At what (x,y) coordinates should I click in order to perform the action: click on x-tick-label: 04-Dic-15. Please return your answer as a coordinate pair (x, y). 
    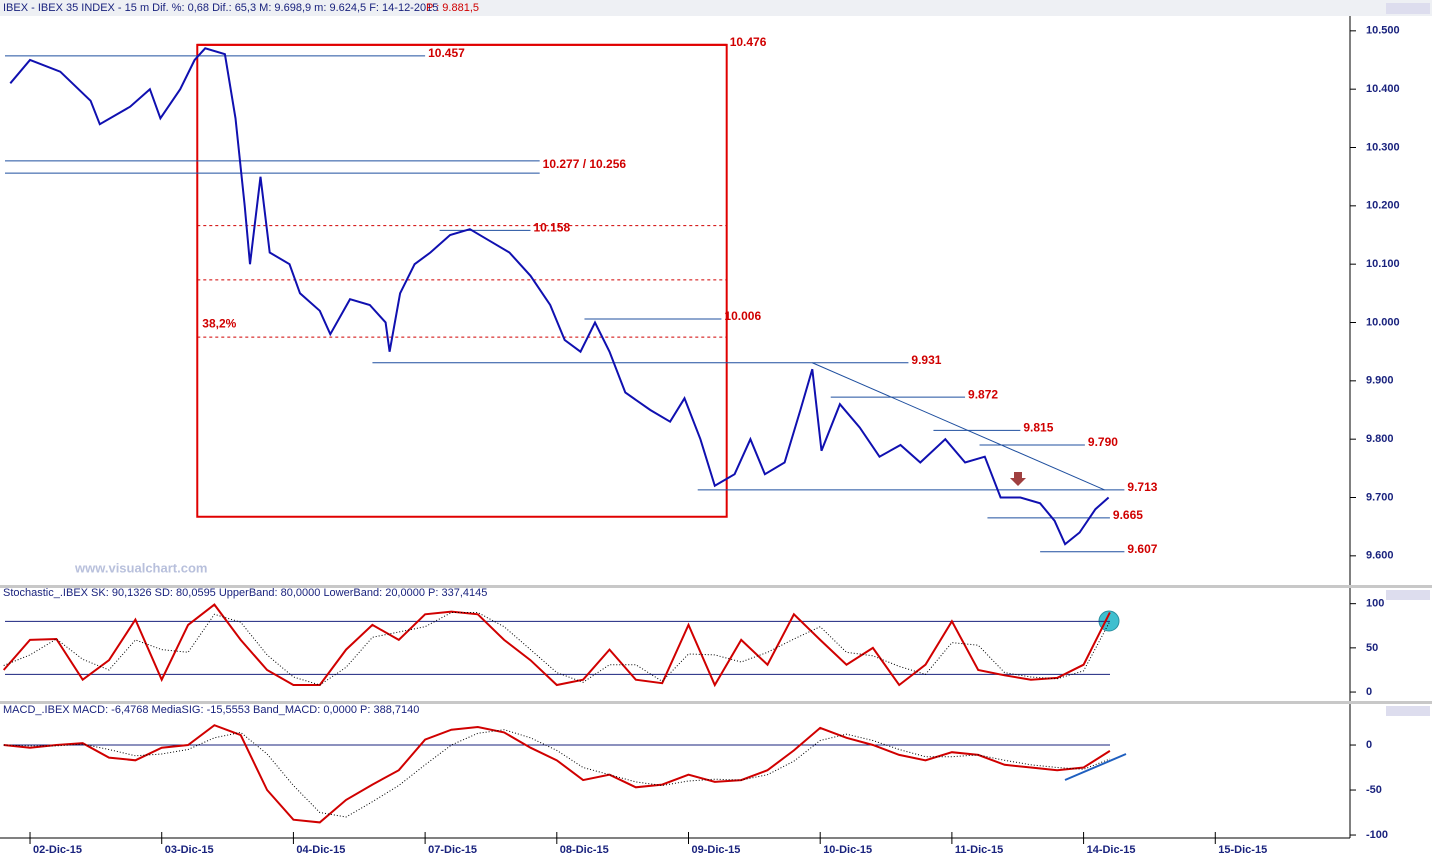
    Looking at the image, I should click on (320, 850).